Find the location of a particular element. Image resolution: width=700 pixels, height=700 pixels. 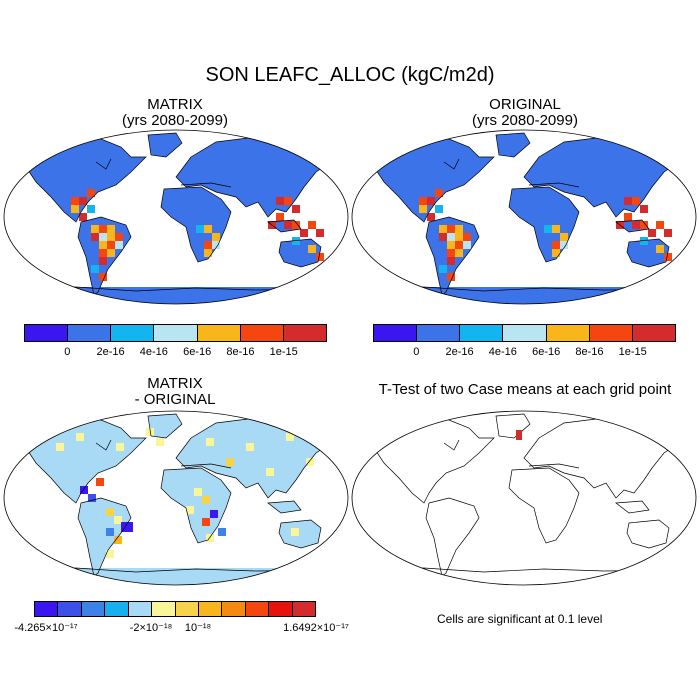

original-colorbar is located at coordinates (524, 333).